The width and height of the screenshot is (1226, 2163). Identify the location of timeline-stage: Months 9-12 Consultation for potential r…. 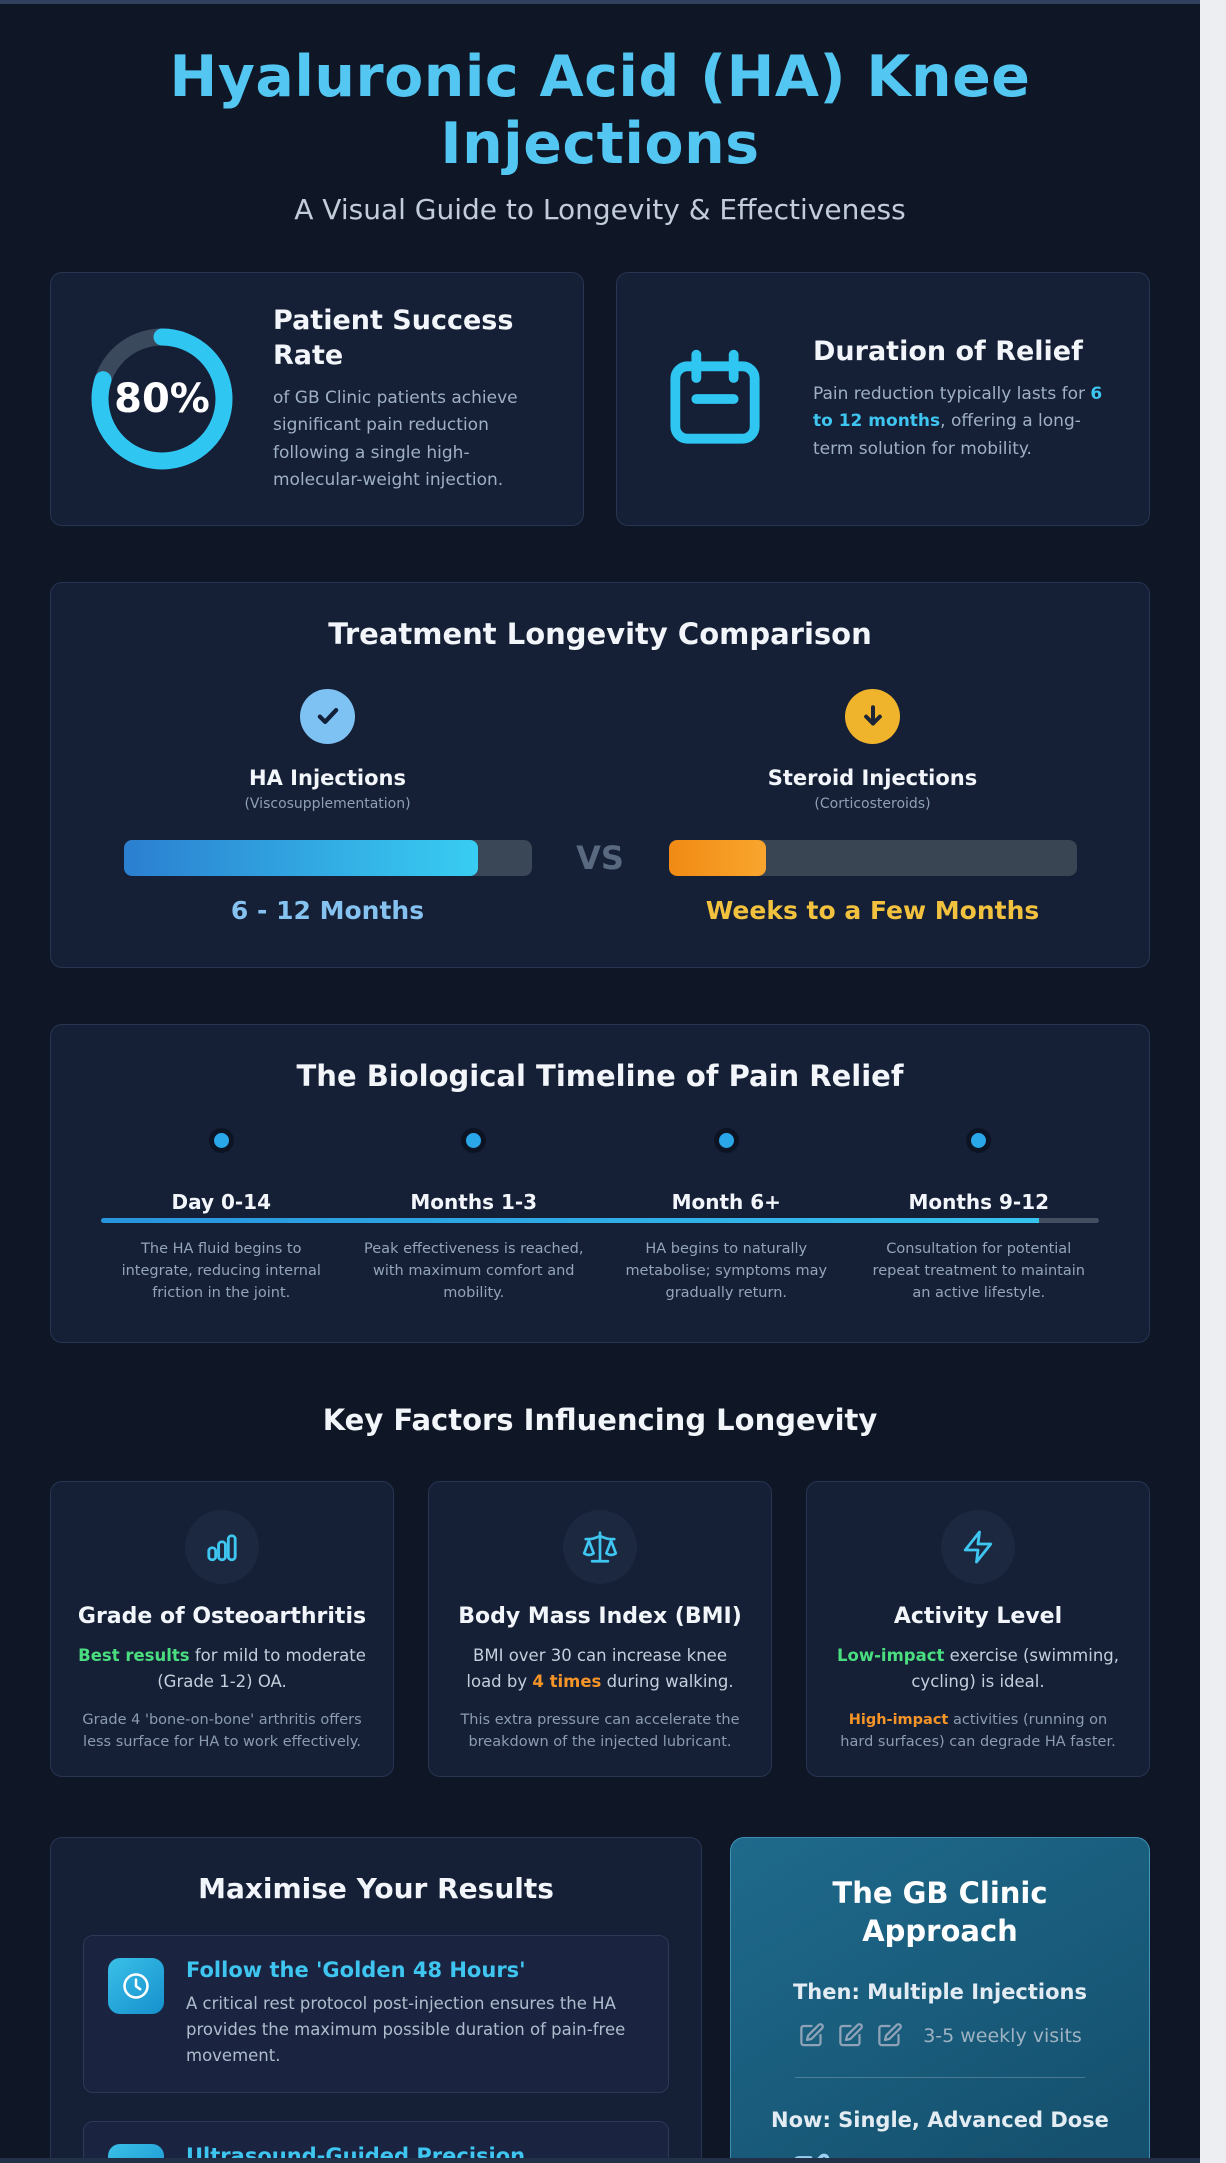
(979, 1218).